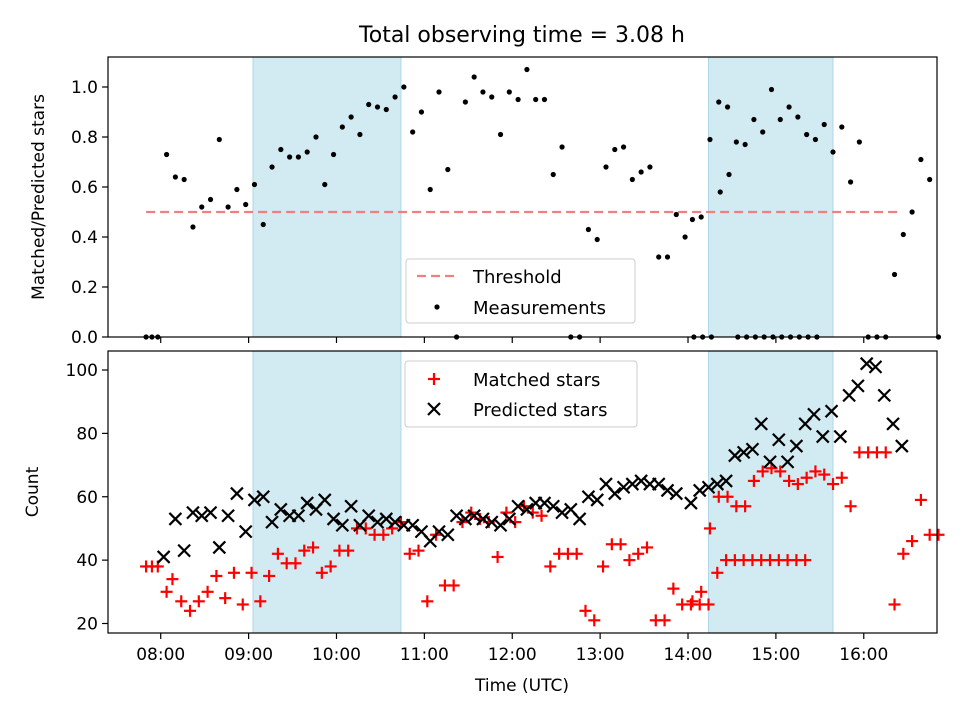 This screenshot has height=720, width=960. What do you see at coordinates (33, 491) in the screenshot?
I see `bottom-y-axis-label: Count` at bounding box center [33, 491].